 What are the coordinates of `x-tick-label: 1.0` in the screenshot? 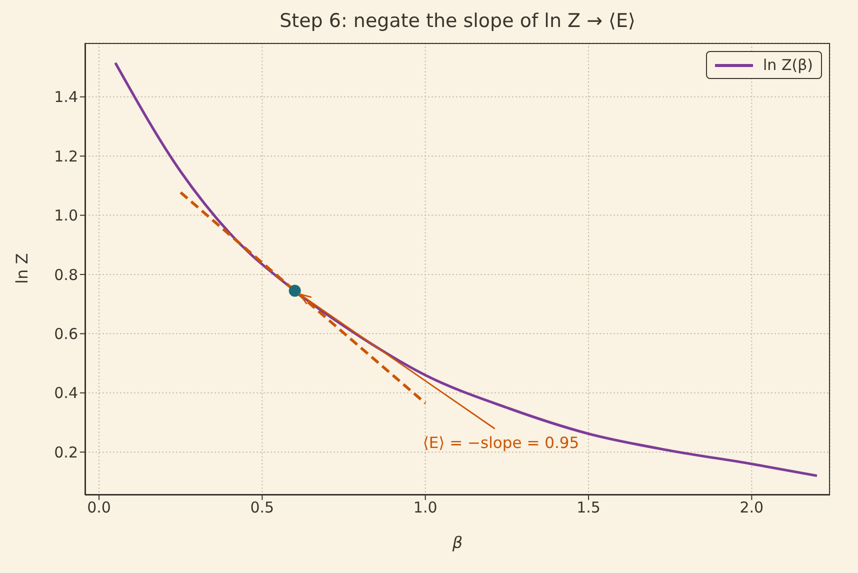 It's located at (425, 507).